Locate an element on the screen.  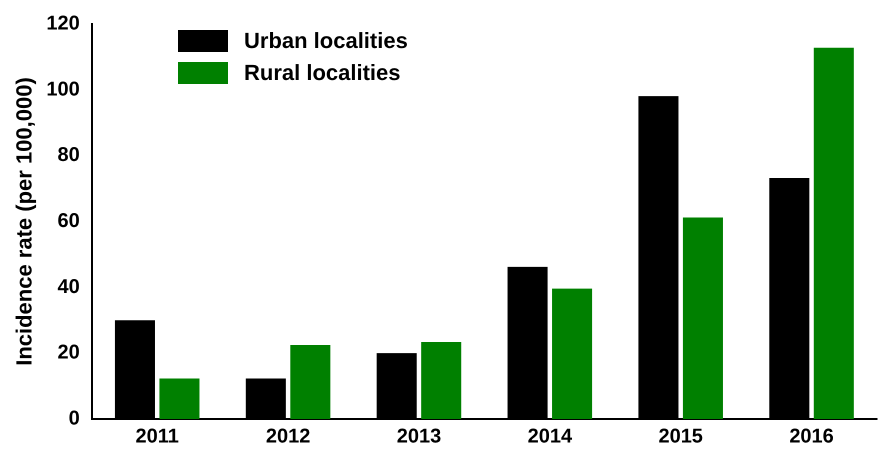
y-tick-label: 80 is located at coordinates (69, 155).